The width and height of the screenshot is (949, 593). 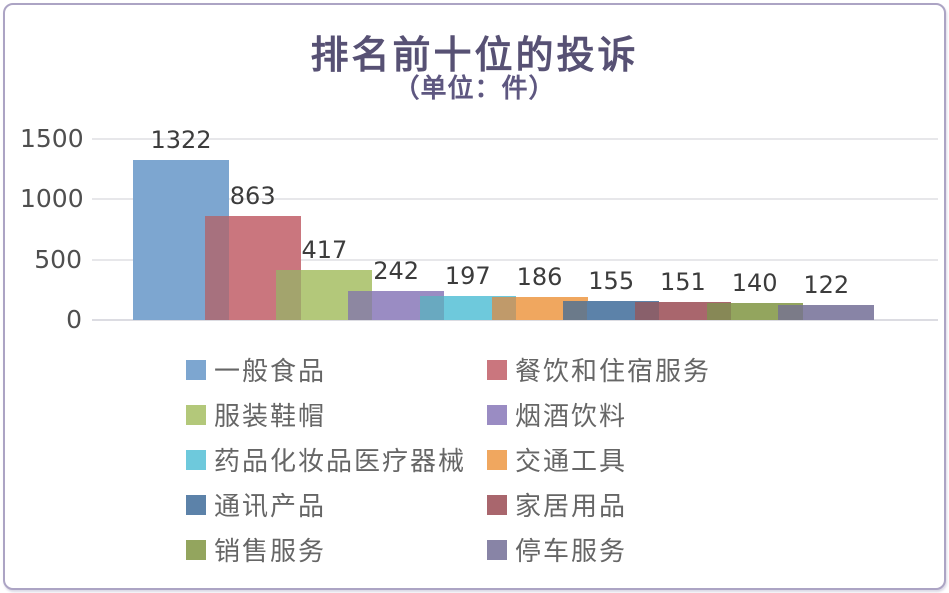 I want to click on bar-value-label: 151, so click(x=682, y=281).